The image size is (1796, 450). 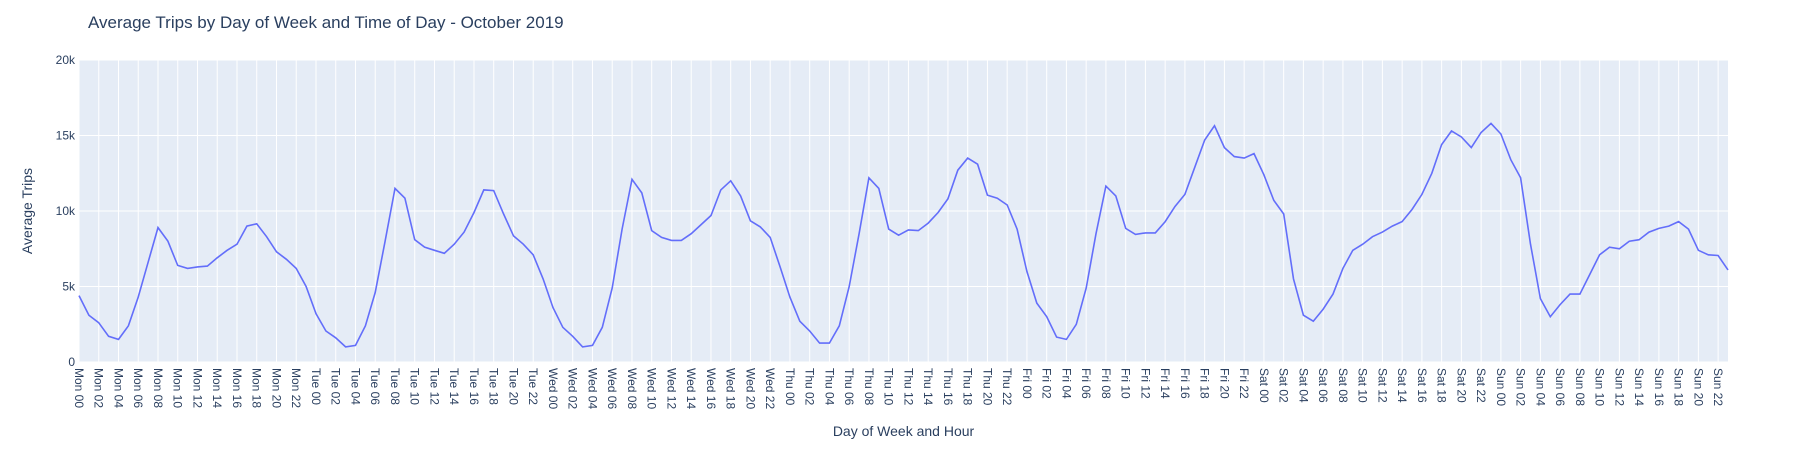 I want to click on x-tick-label: Sun 16, so click(x=1659, y=387).